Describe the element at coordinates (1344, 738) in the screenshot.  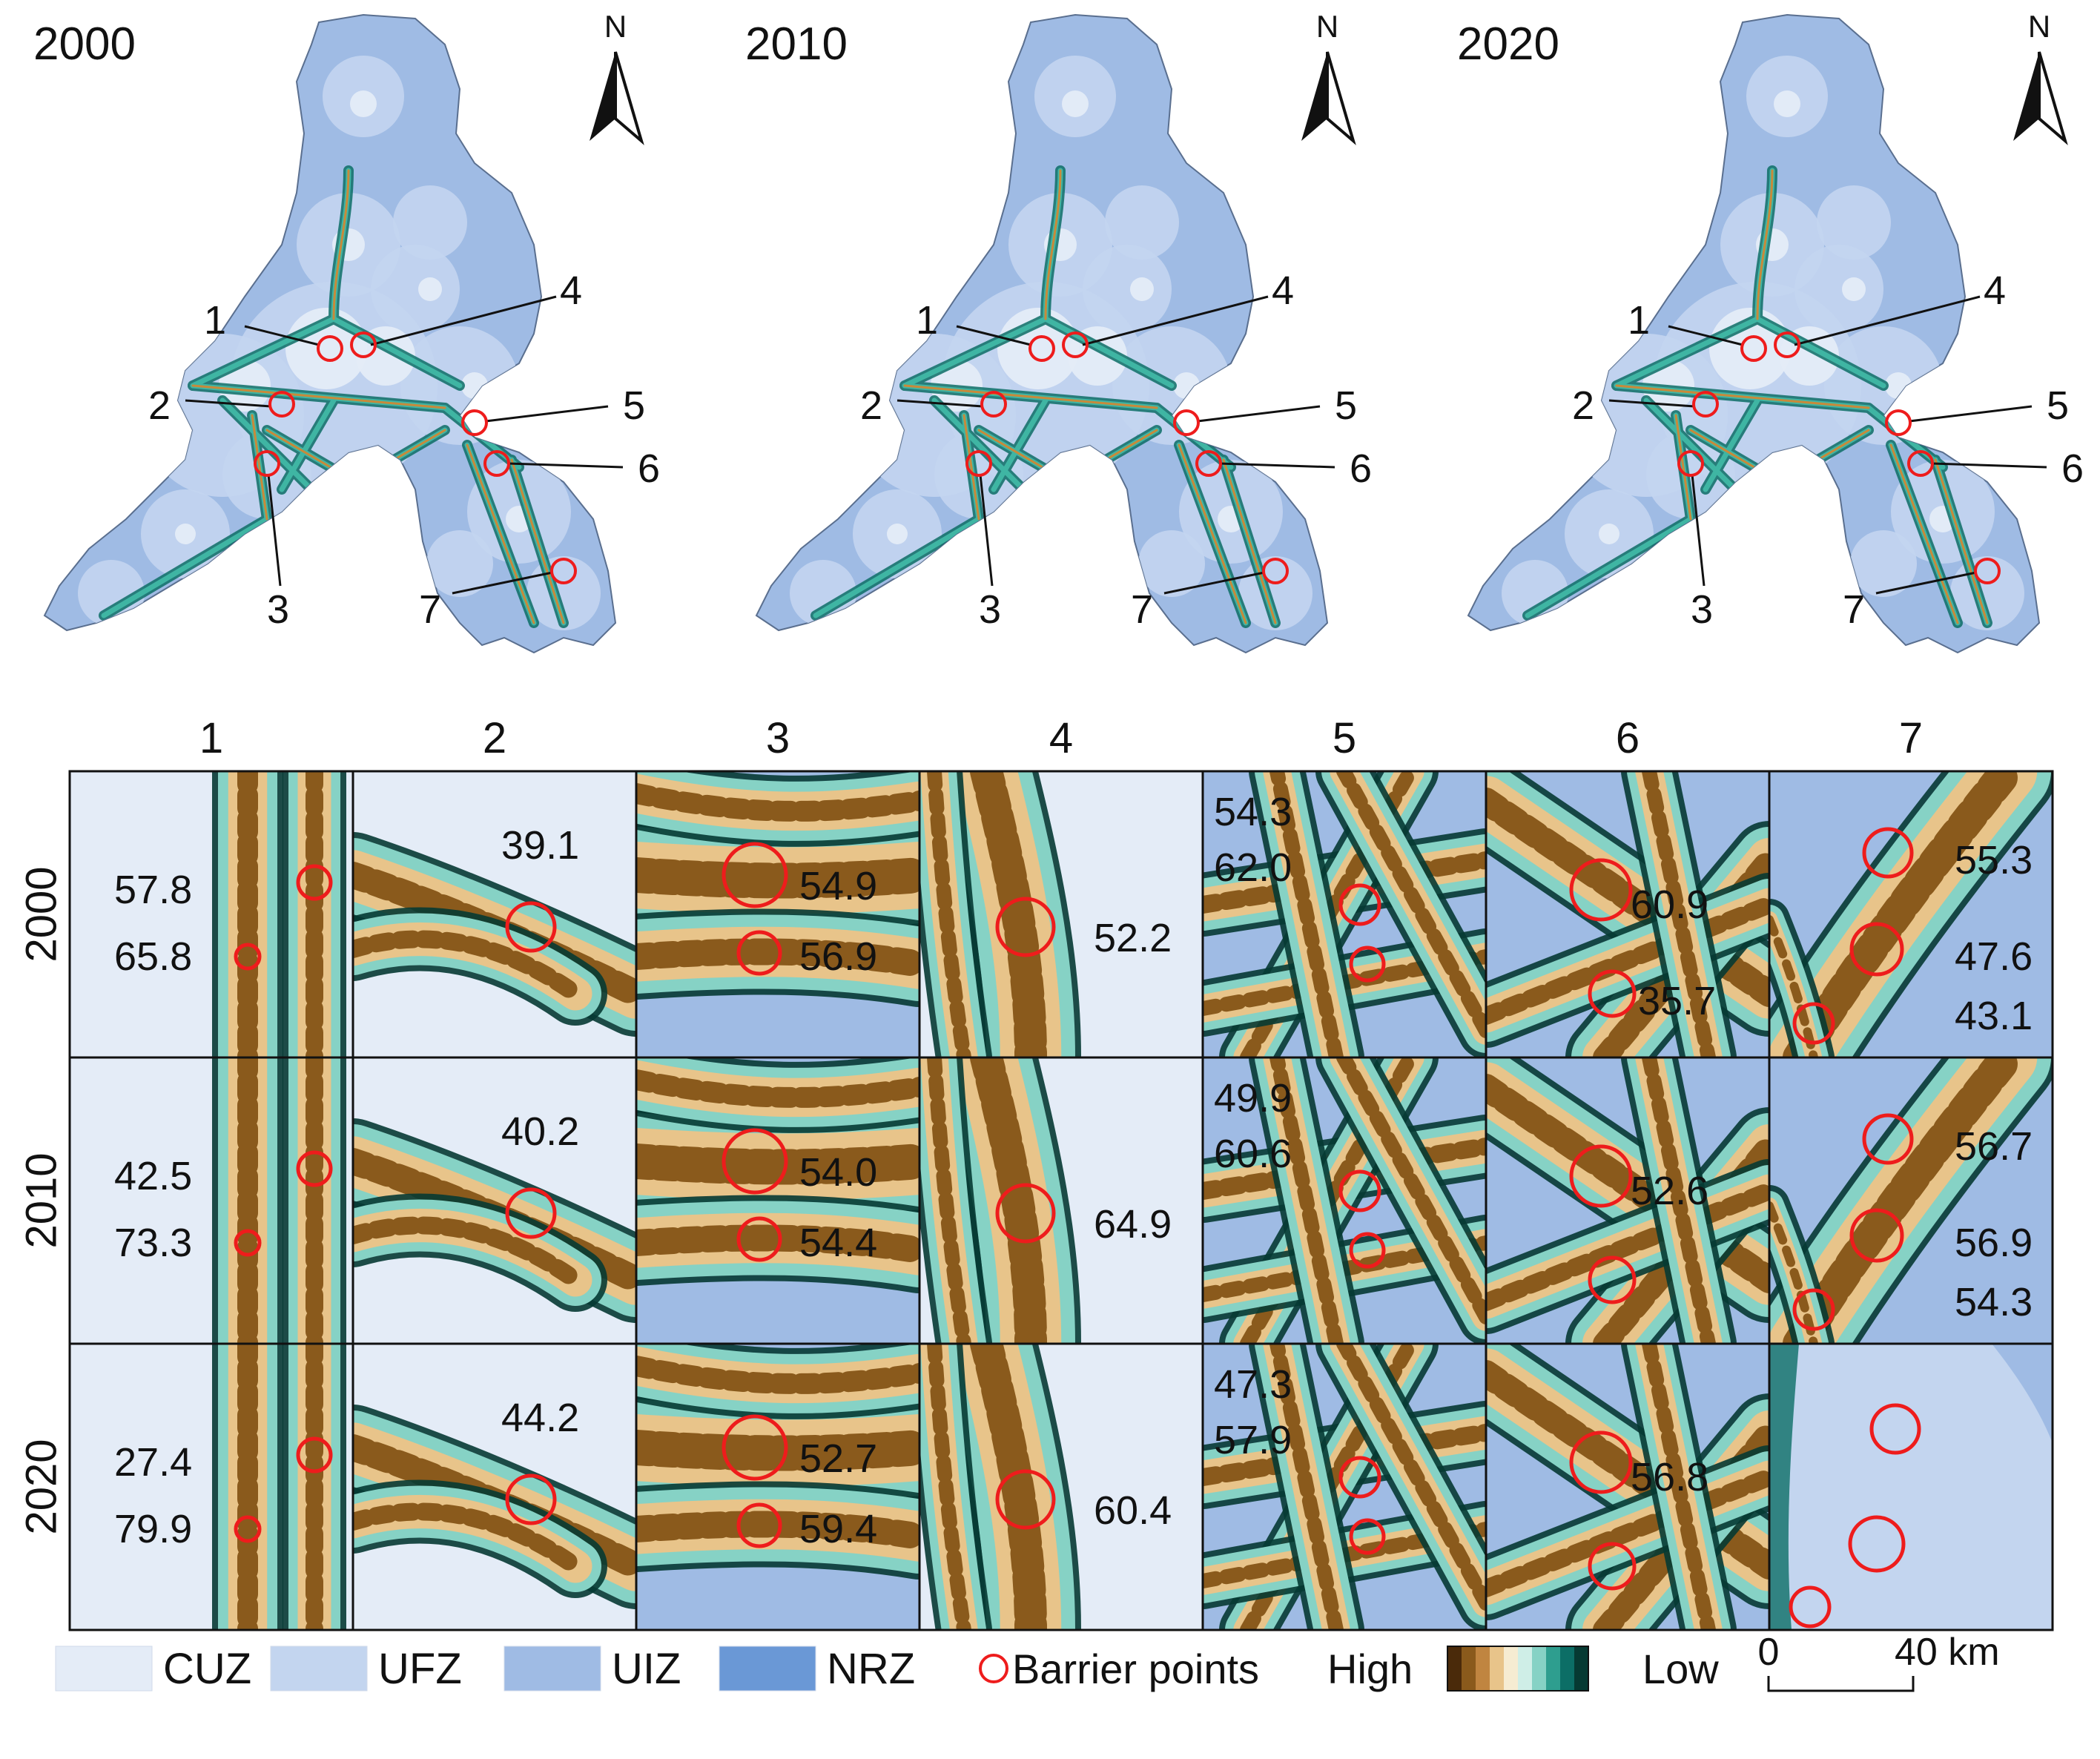
I see `column-header: 5` at that location.